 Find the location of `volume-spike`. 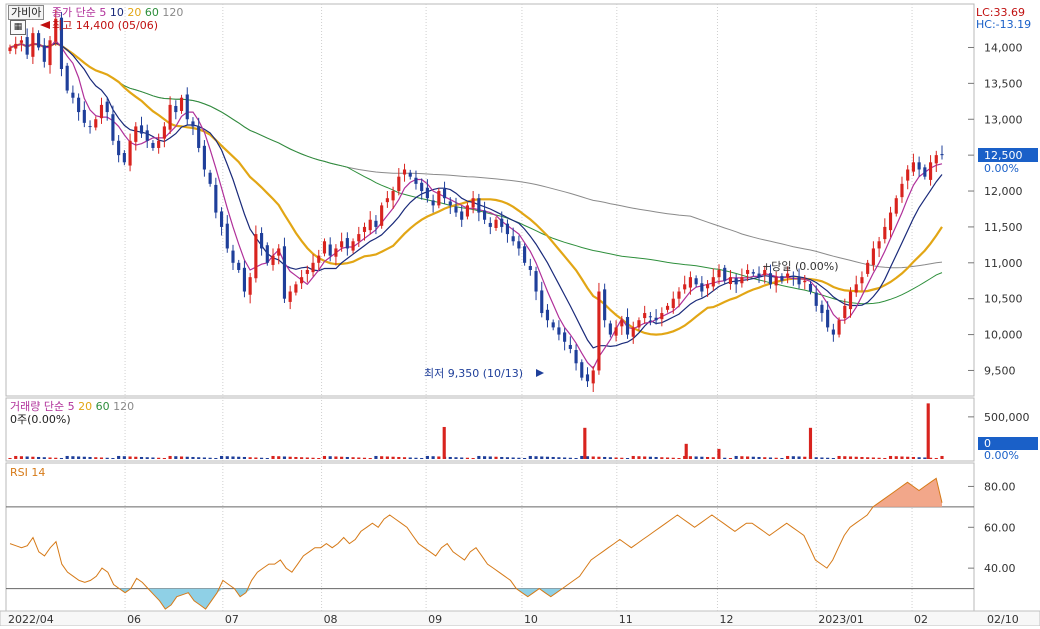

volume-spike is located at coordinates (444, 442).